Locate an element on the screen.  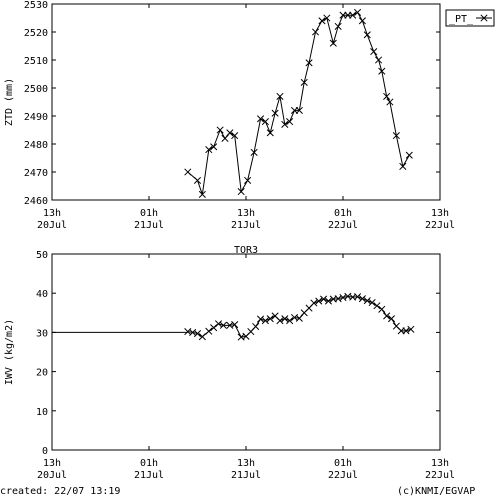
y-axis-label: ZTD (mm) is located at coordinates (9, 102).